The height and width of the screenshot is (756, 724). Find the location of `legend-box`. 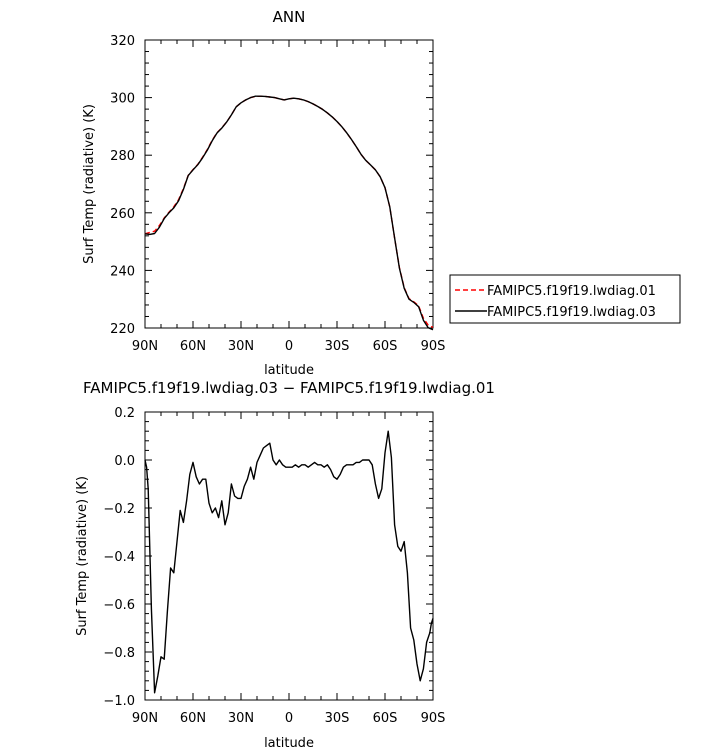

legend-box is located at coordinates (565, 299).